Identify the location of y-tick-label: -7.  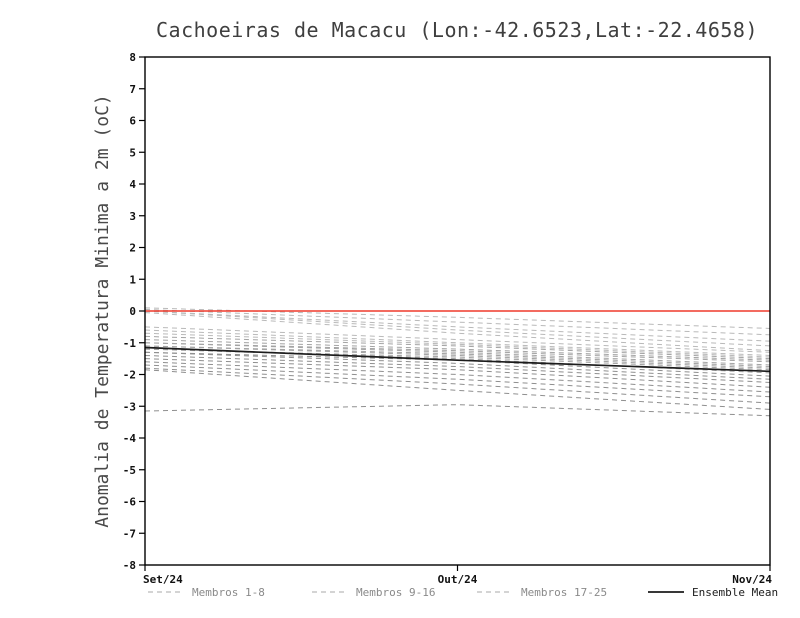
(129, 533).